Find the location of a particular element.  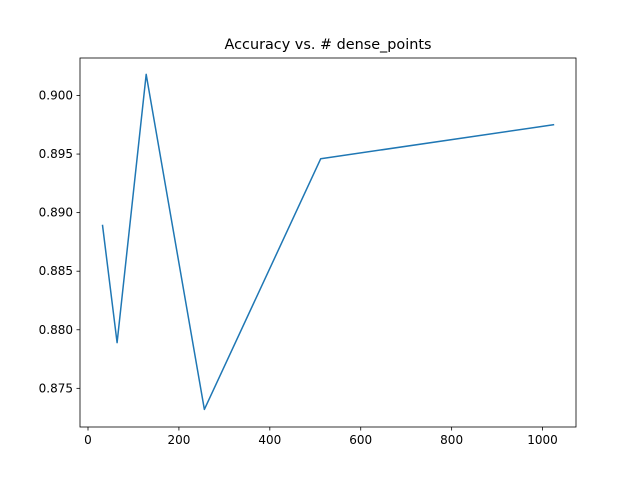

x-tick-label: 800 is located at coordinates (451, 440).